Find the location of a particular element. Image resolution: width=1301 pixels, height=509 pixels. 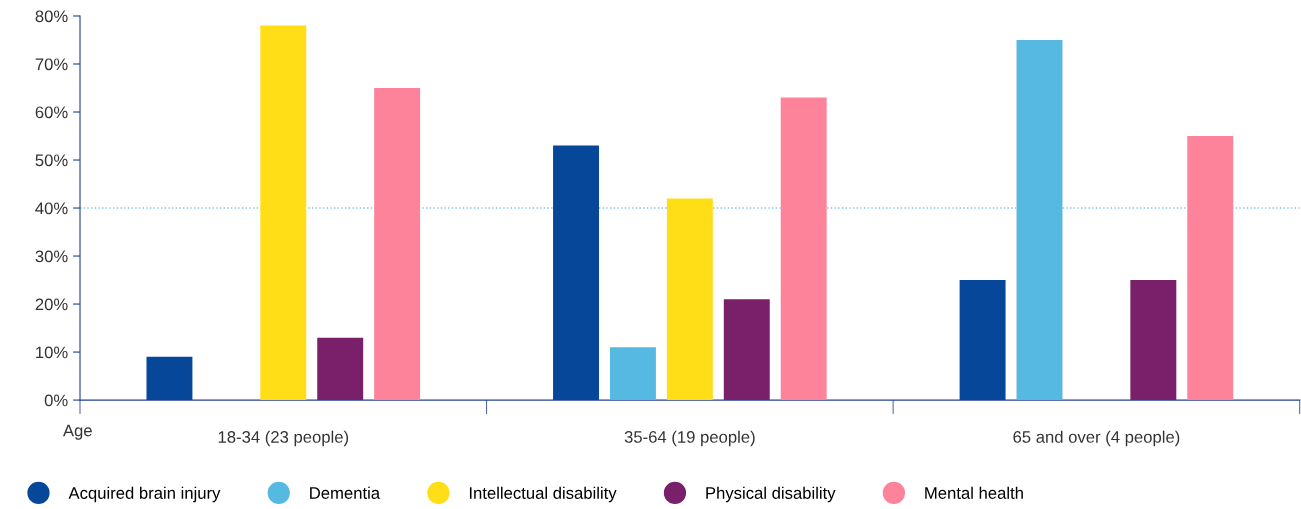

y-tick-label: 60% is located at coordinates (51, 112).